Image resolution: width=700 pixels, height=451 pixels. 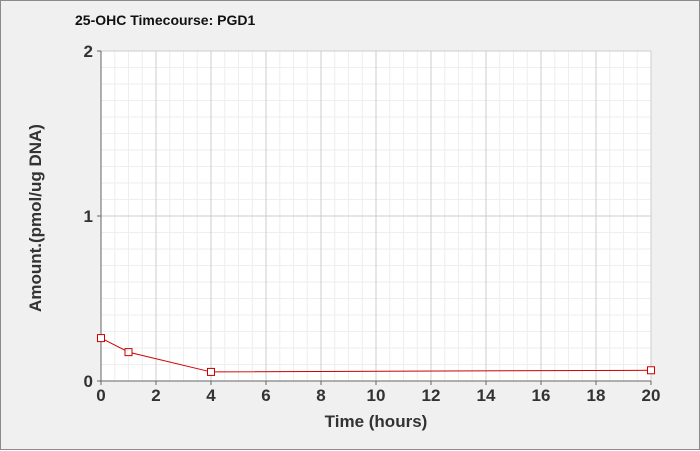 I want to click on x-tick-label: 0, so click(x=100, y=395).